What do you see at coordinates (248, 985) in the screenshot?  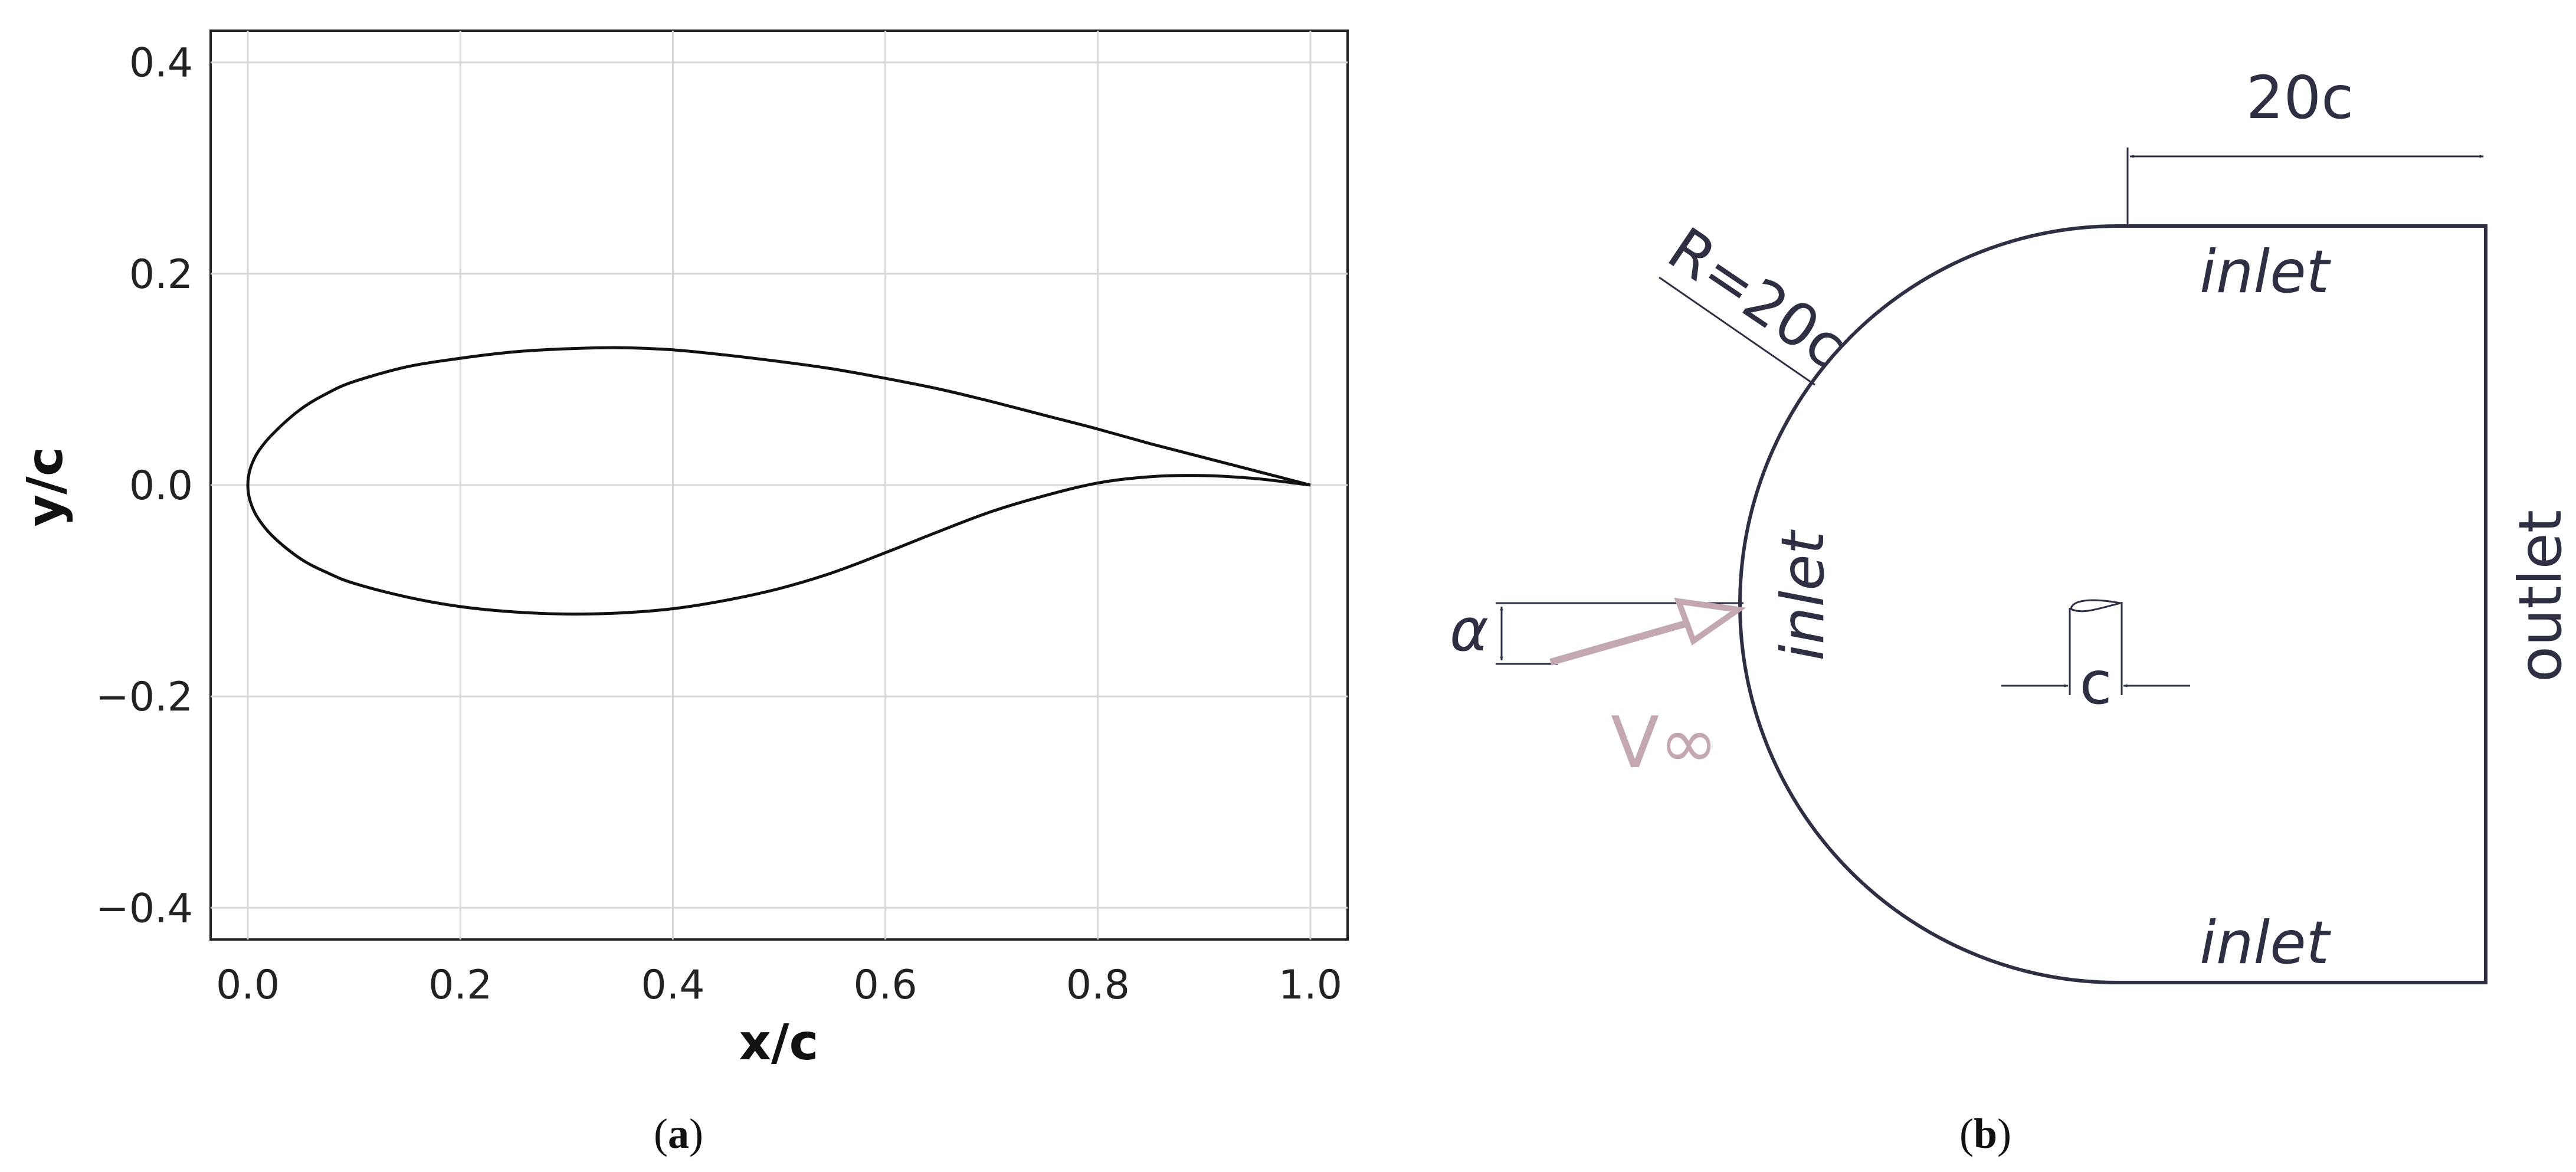 I see `x-tick-label: 0.0` at bounding box center [248, 985].